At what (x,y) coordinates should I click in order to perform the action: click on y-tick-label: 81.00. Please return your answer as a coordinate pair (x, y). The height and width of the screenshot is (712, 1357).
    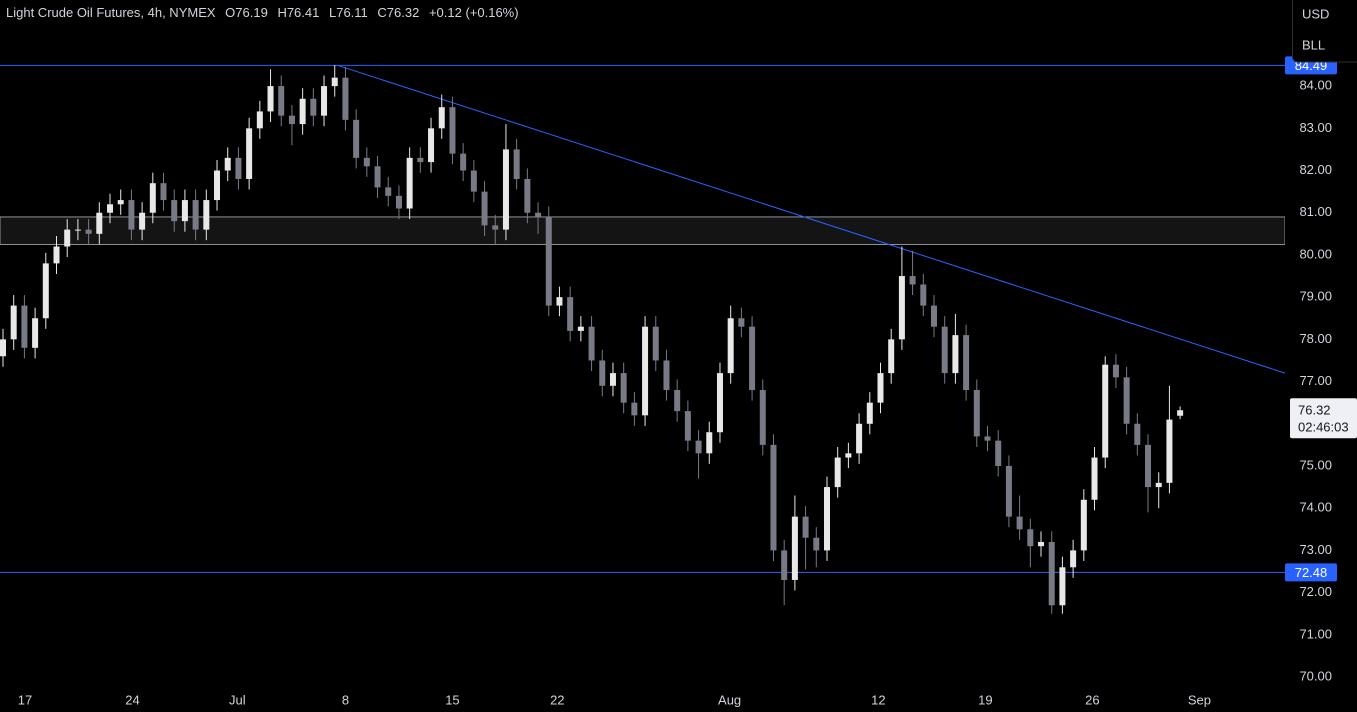
    Looking at the image, I should click on (1315, 211).